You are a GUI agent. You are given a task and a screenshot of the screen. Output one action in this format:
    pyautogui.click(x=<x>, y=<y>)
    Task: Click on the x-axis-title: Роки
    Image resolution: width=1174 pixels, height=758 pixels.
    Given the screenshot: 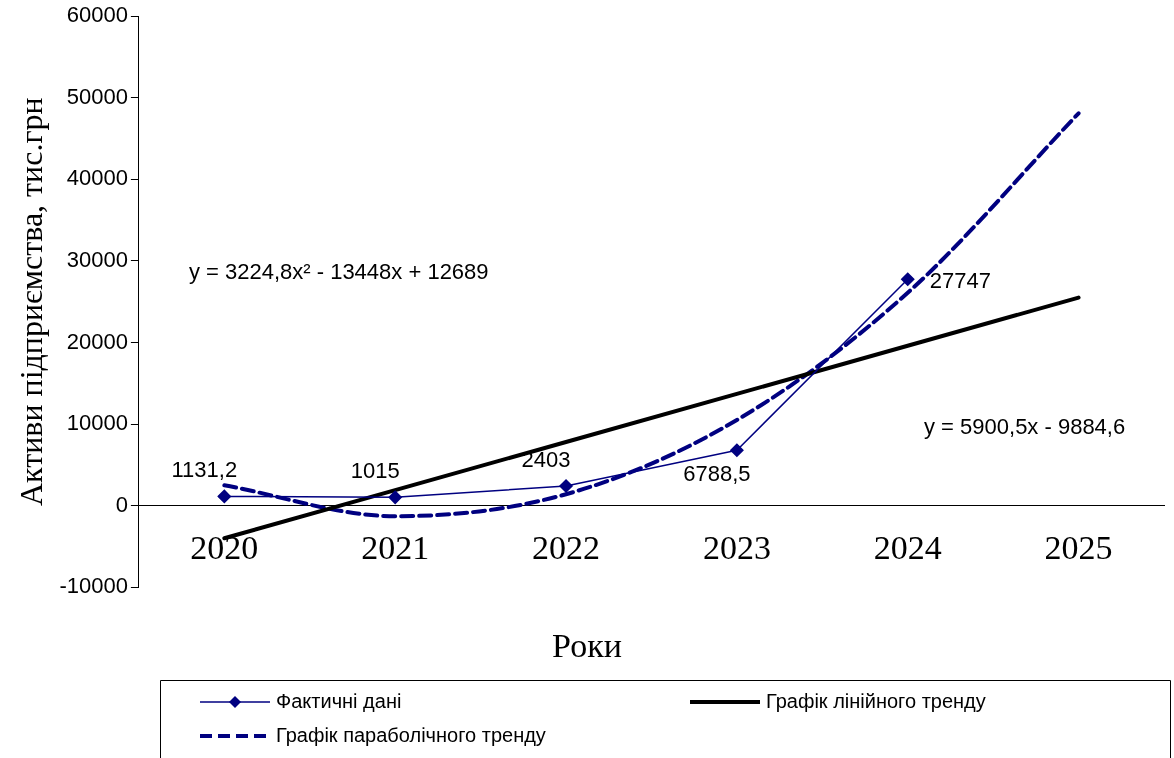 What is the action you would take?
    pyautogui.click(x=587, y=645)
    